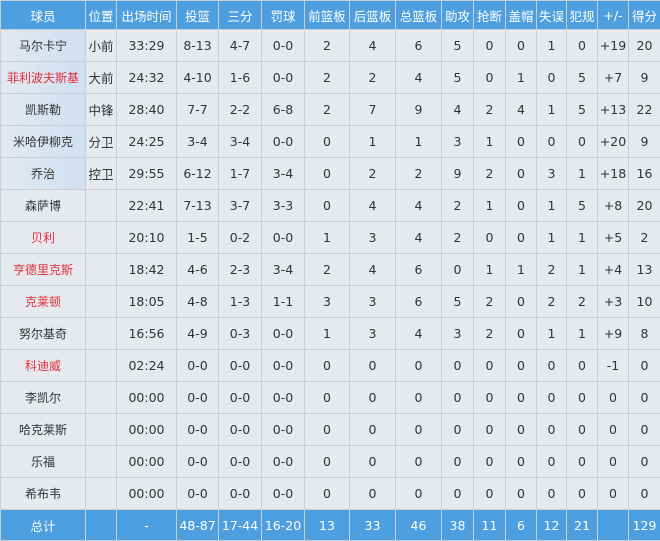 Image resolution: width=660 pixels, height=541 pixels. I want to click on player-name: 乐福, so click(43, 462).